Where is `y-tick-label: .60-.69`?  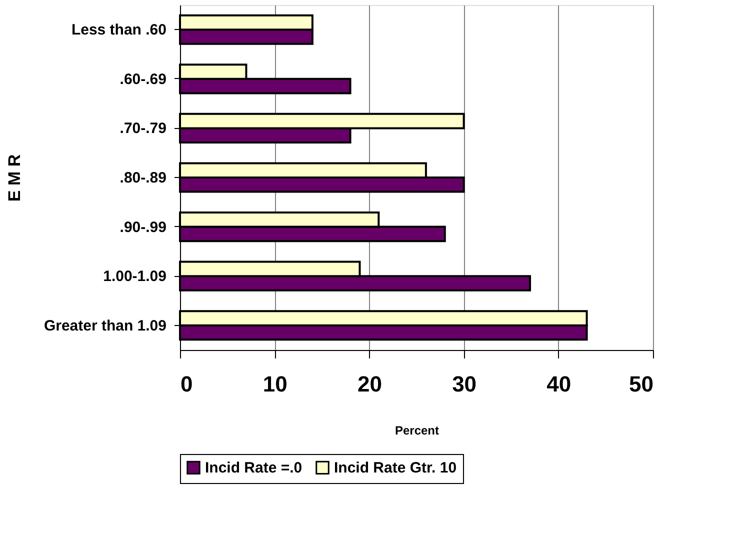 y-tick-label: .60-.69 is located at coordinates (143, 79).